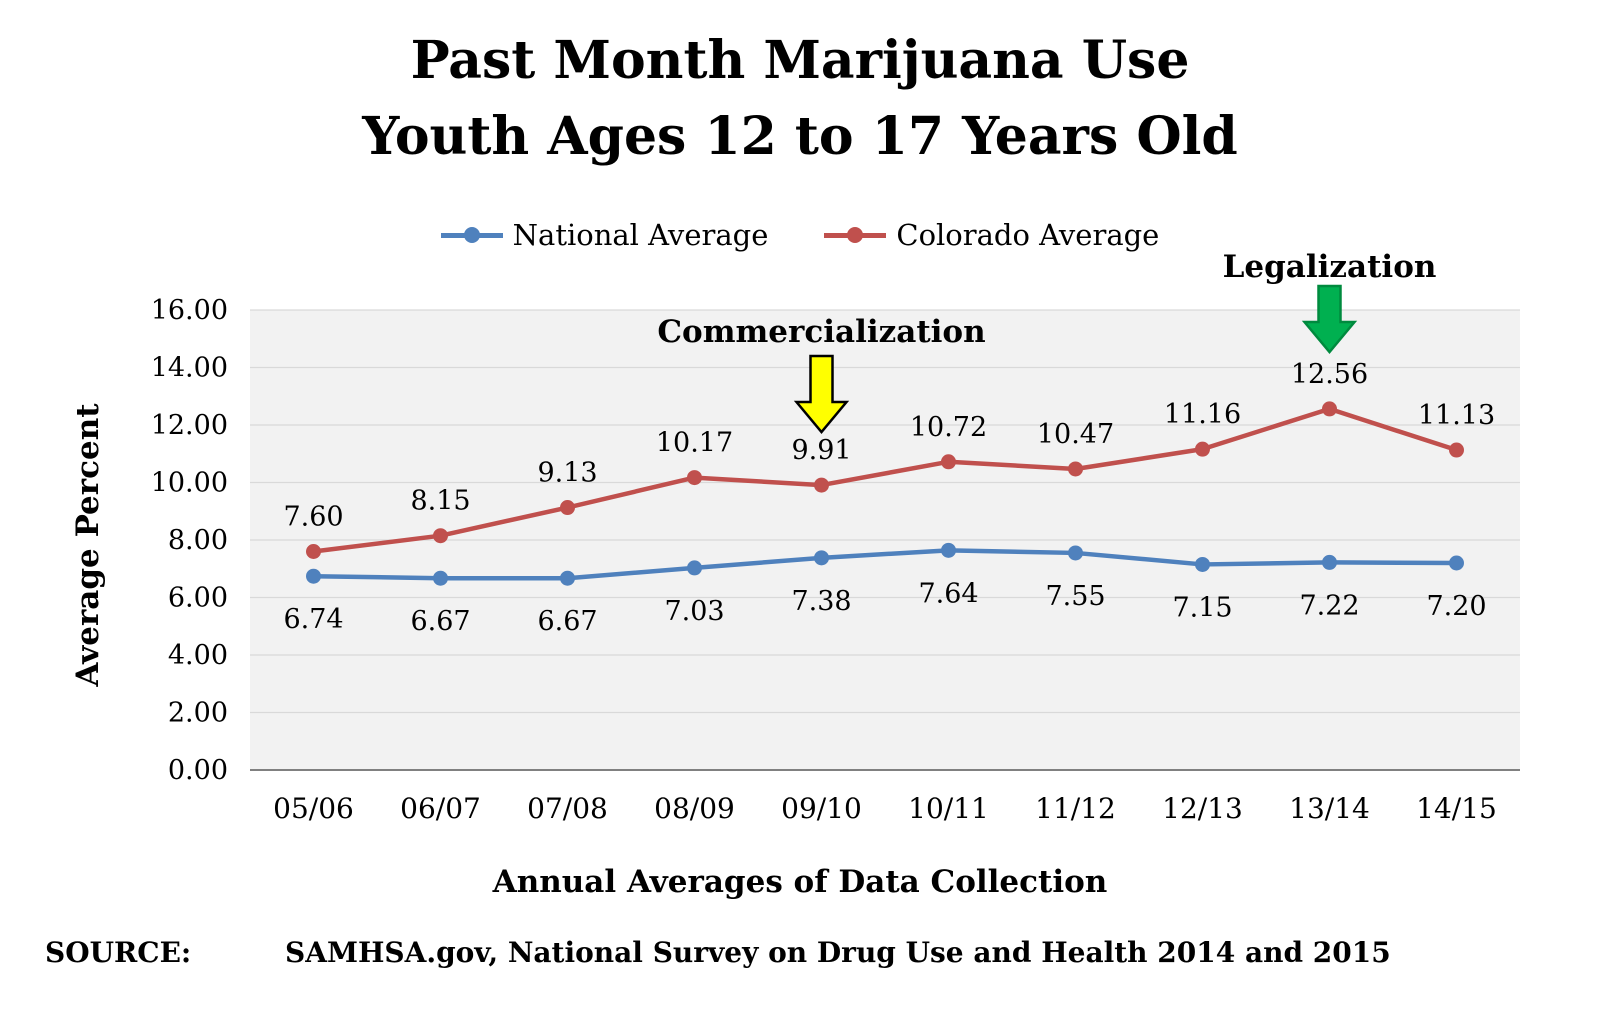 Image resolution: width=1600 pixels, height=1035 pixels. I want to click on data-label: 7.38, so click(821, 601).